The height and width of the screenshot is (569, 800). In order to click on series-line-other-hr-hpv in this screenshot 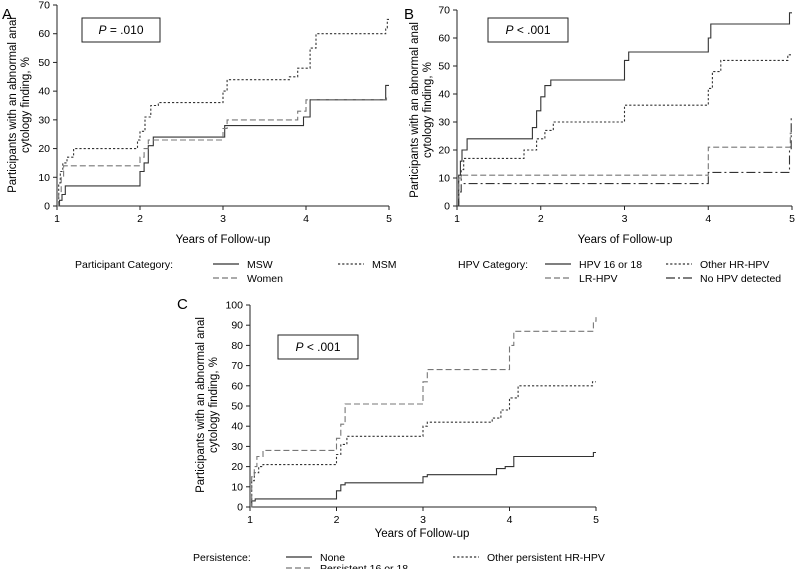, I will do `click(624, 130)`.